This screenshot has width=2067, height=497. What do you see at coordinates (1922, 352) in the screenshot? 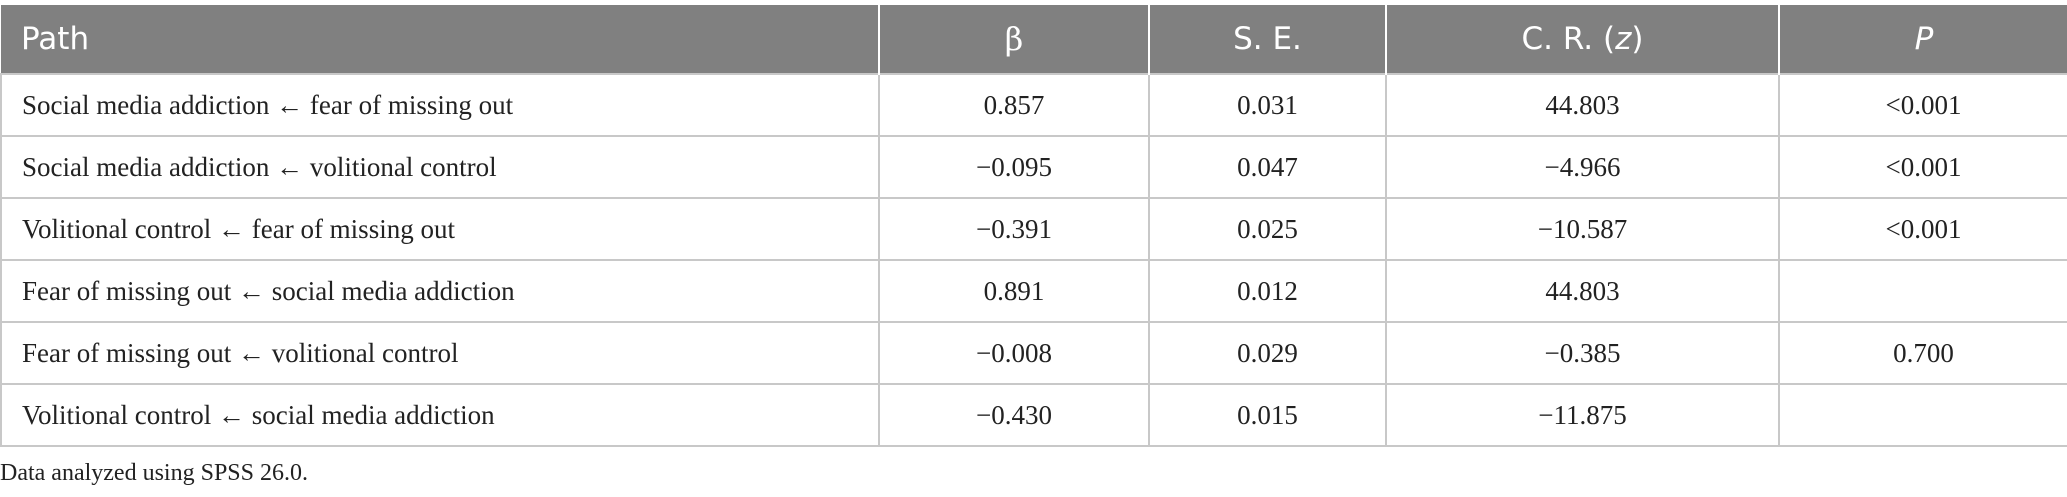
I see `cell-p: 0.700` at bounding box center [1922, 352].